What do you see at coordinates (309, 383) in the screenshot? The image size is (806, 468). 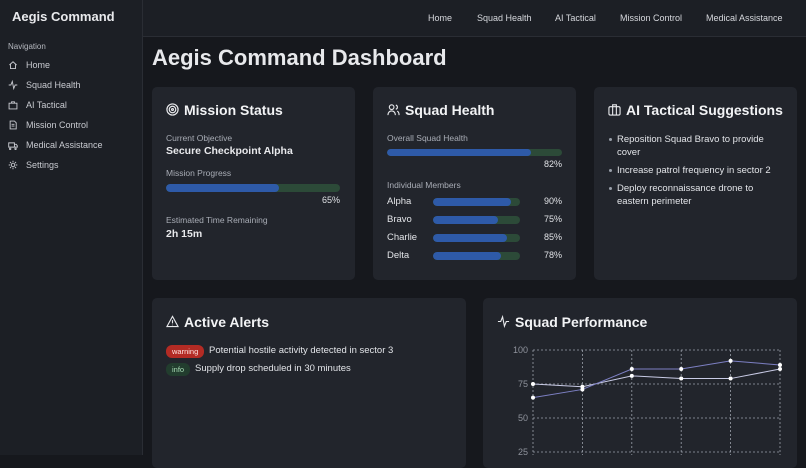 I see `active-alerts-card` at bounding box center [309, 383].